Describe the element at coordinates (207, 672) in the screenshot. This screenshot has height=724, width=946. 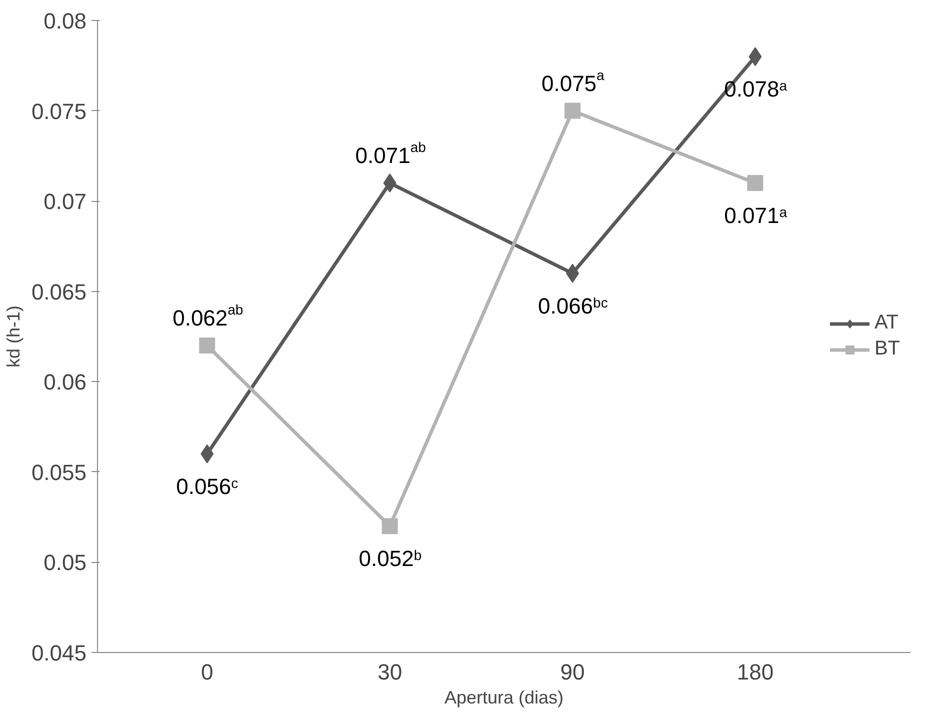
I see `x-tick-label: 0` at that location.